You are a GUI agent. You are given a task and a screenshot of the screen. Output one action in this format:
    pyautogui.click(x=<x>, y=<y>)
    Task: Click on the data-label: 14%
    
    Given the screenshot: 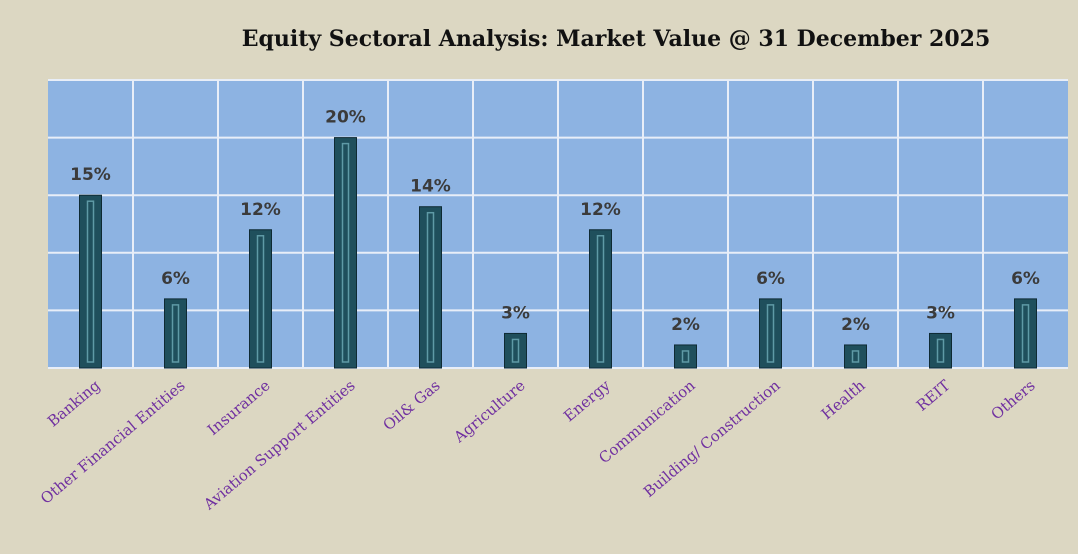 What is the action you would take?
    pyautogui.click(x=430, y=187)
    